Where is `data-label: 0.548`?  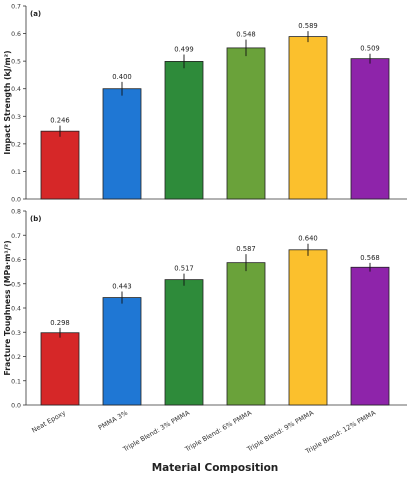
data-label: 0.548 is located at coordinates (245, 35).